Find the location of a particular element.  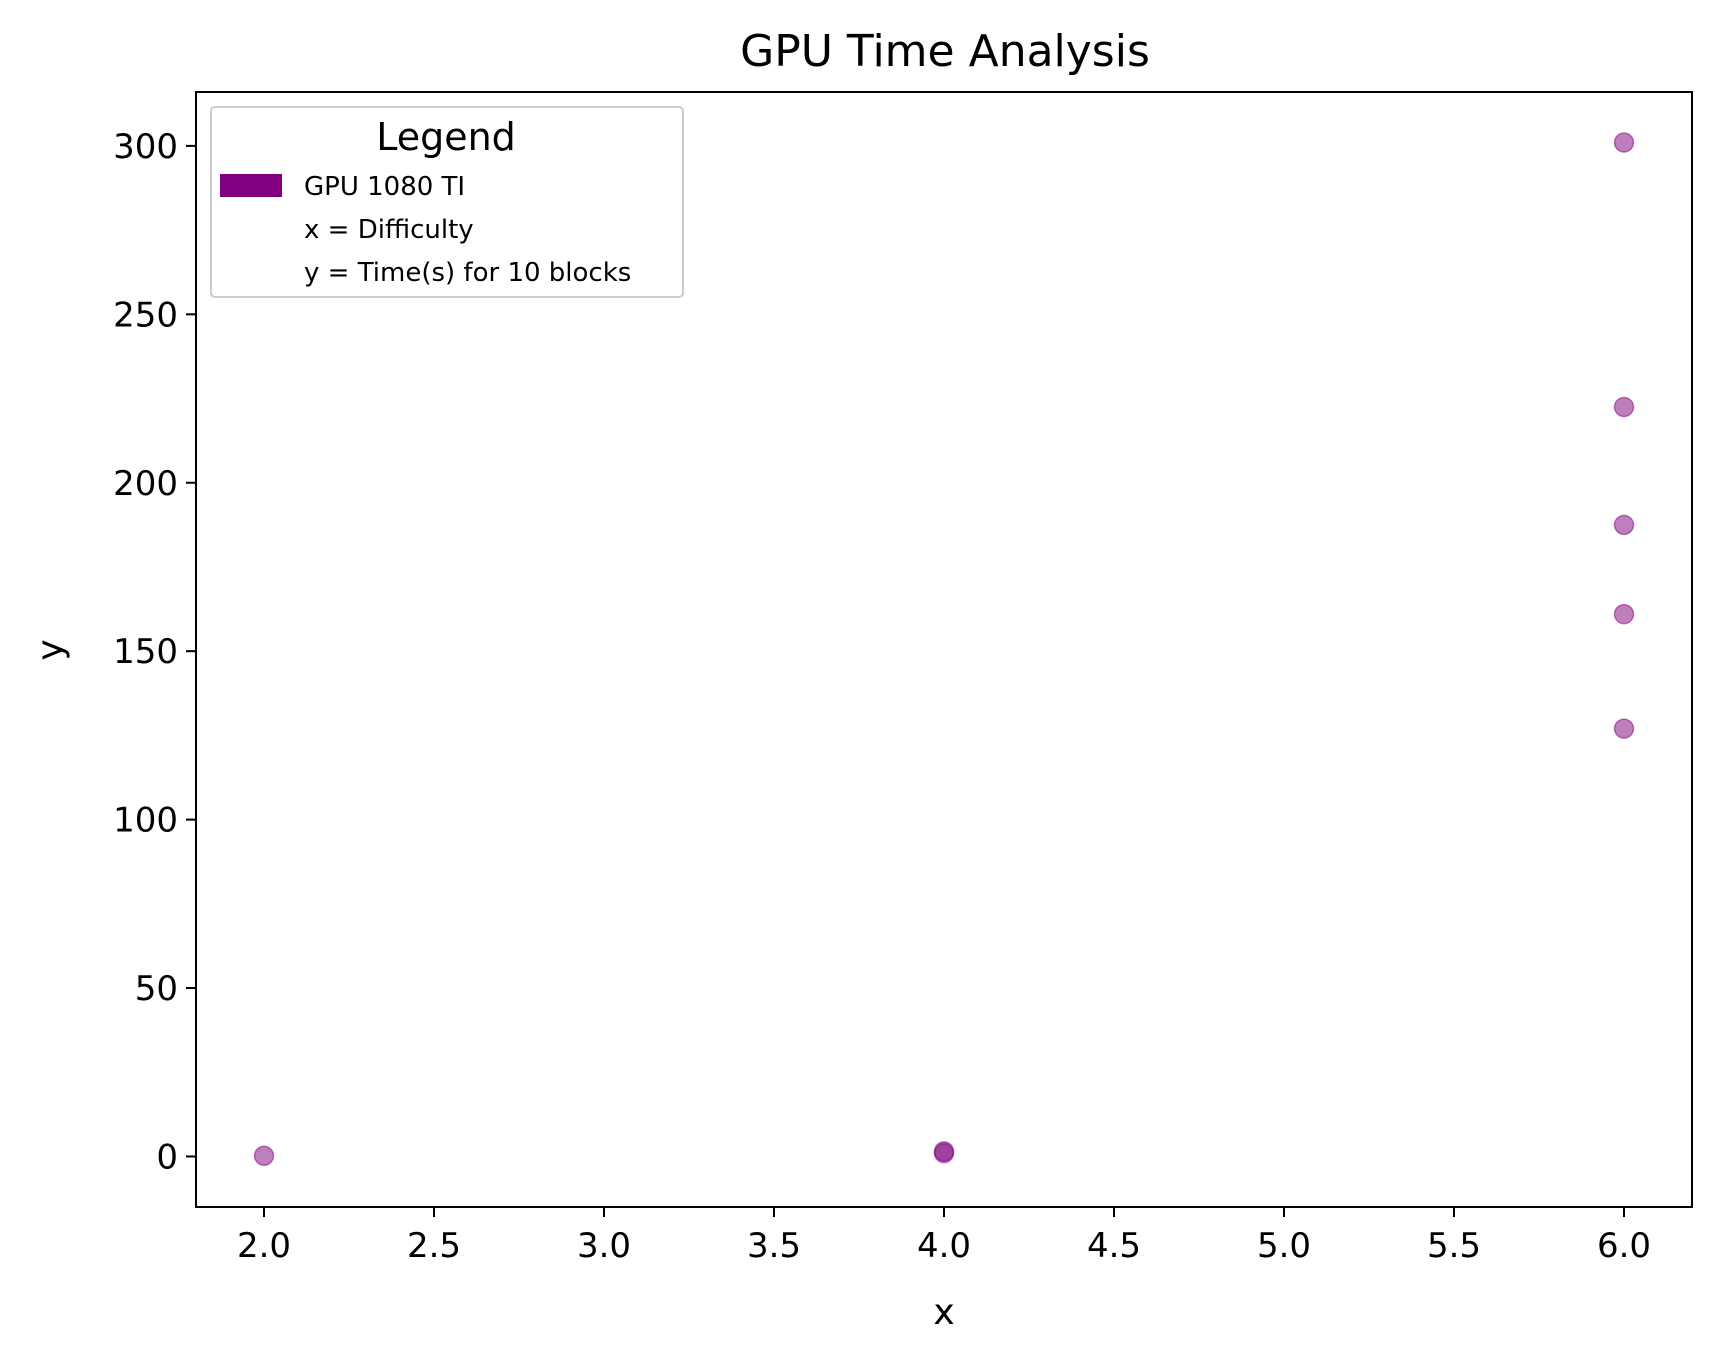

x-tick-label: 6.0 is located at coordinates (1624, 1246).